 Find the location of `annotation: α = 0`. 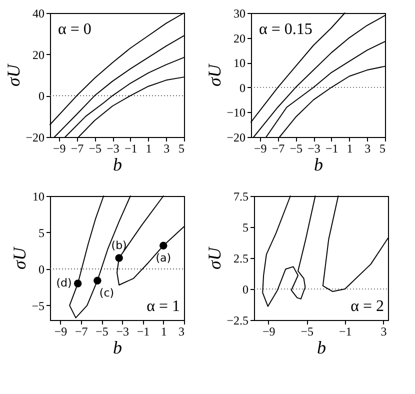

annotation: α = 0 is located at coordinates (75, 29).